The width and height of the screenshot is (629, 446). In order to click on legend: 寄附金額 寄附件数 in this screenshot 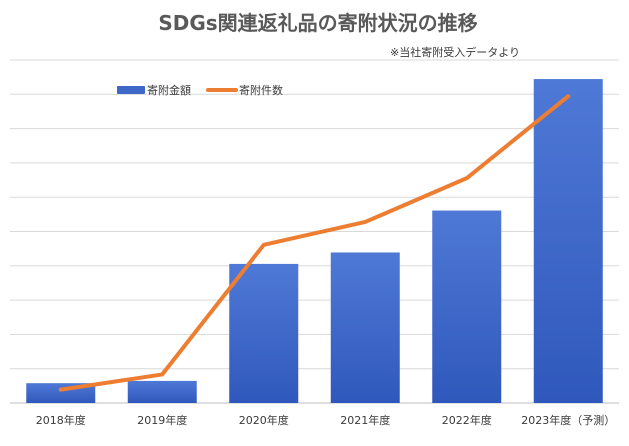, I will do `click(200, 90)`.